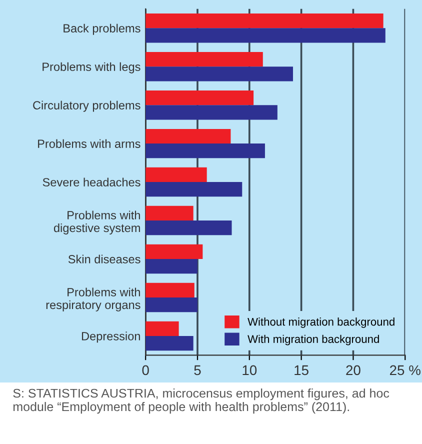  I want to click on legend-label: Without migration background, so click(321, 323).